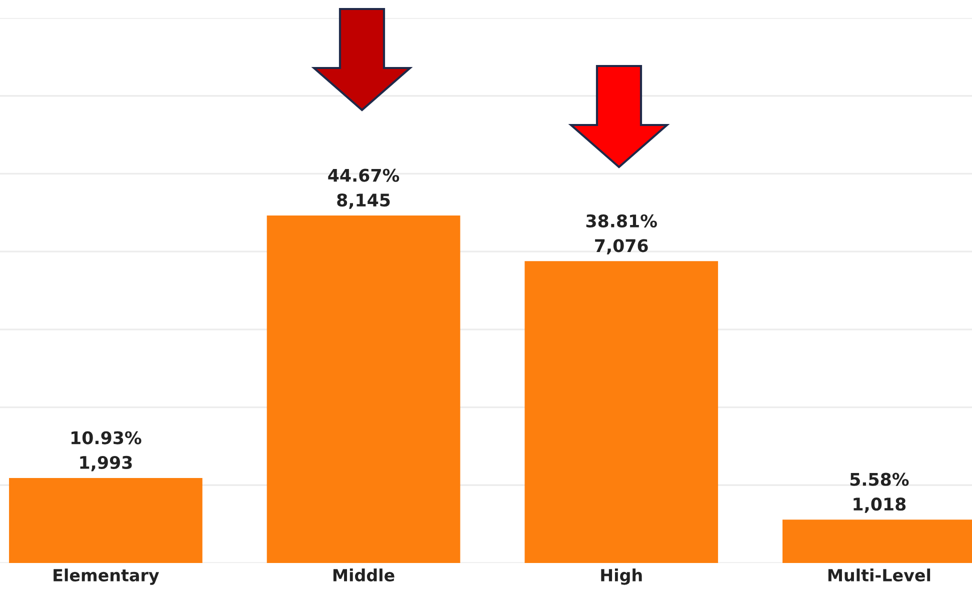  Describe the element at coordinates (879, 575) in the screenshot. I see `x-tick-label: Multi-Level` at that location.